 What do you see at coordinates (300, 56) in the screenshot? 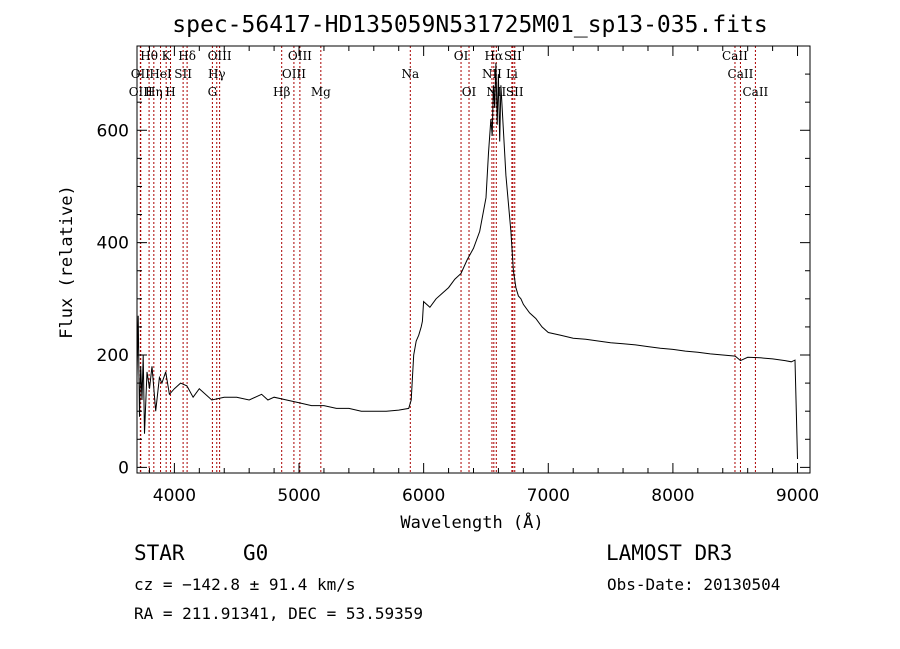
I see `spectral-line-label-12: OIII` at bounding box center [300, 56].